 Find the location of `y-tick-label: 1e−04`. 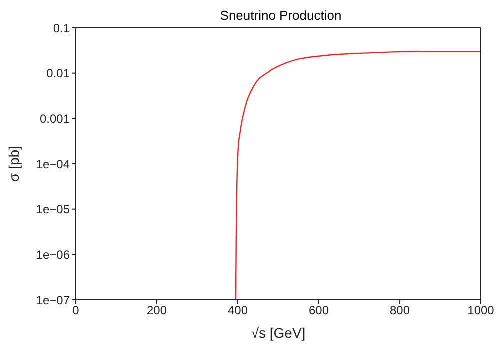

y-tick-label: 1e−04 is located at coordinates (53, 164).